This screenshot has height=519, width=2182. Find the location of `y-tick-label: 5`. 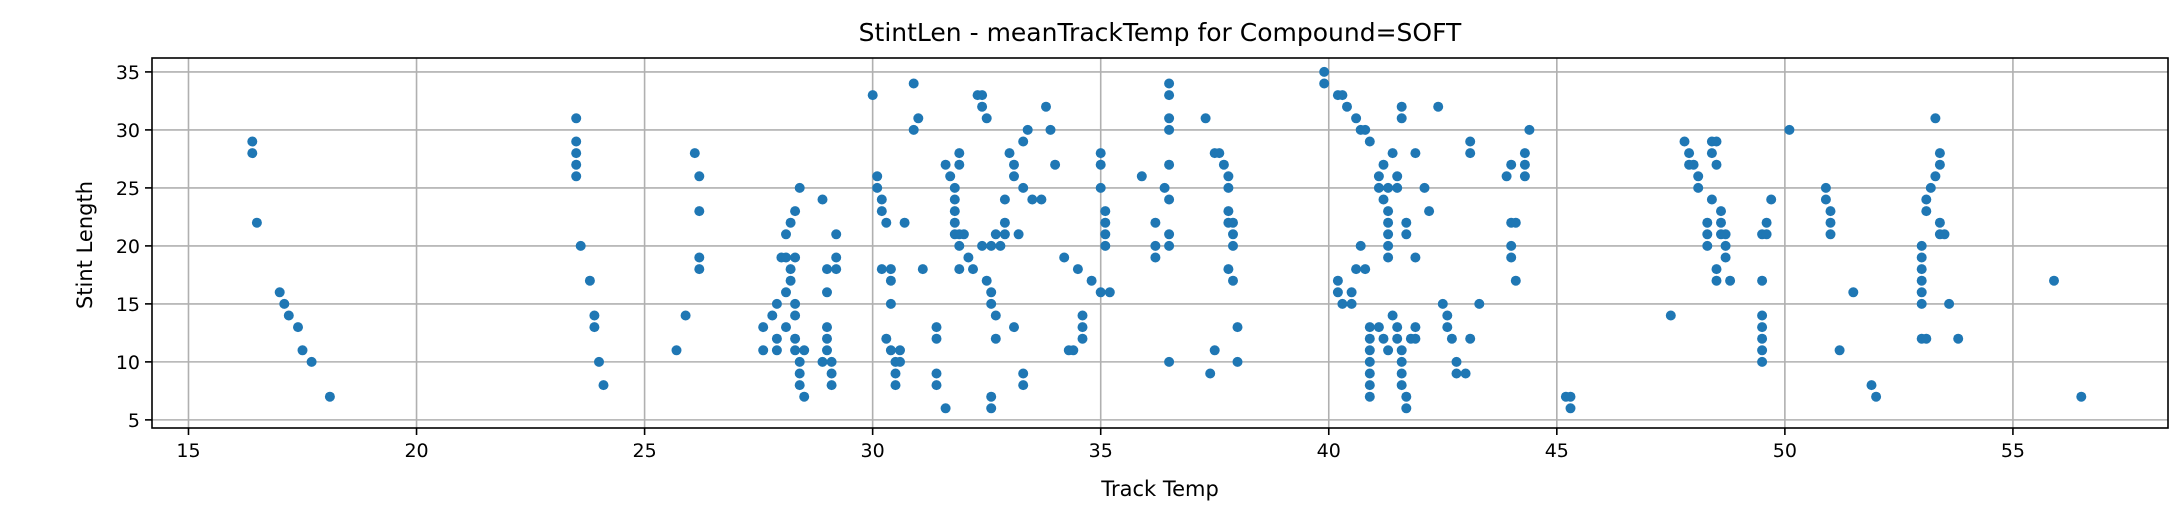

y-tick-label: 5 is located at coordinates (134, 421).